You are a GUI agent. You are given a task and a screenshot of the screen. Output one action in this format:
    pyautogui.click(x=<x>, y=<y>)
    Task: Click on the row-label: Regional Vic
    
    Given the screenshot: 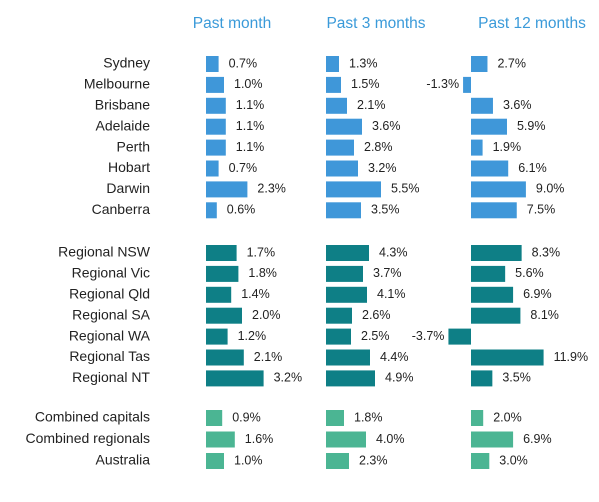 What is the action you would take?
    pyautogui.click(x=111, y=273)
    